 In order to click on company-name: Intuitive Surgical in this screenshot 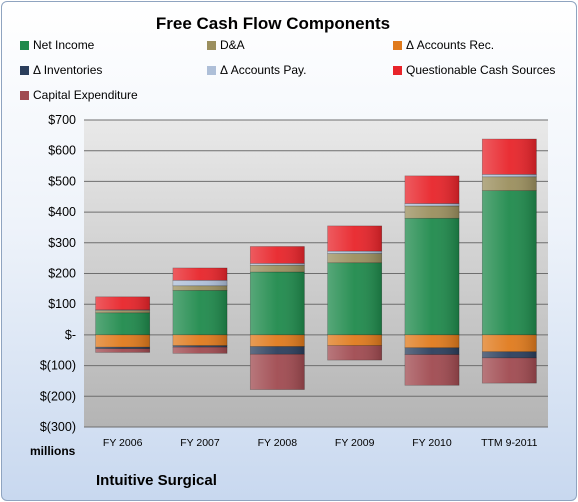, I will do `click(156, 480)`.